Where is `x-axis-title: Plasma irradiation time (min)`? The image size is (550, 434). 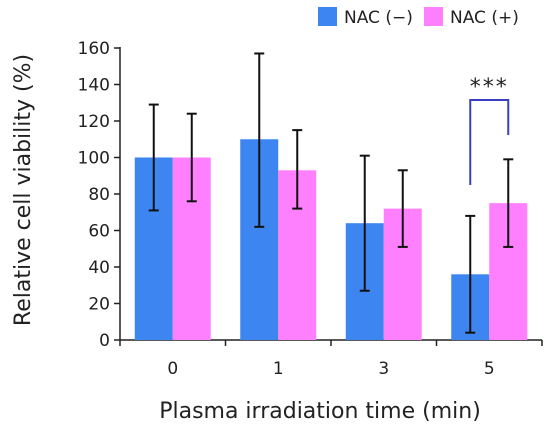 x-axis-title: Plasma irradiation time (min) is located at coordinates (320, 411).